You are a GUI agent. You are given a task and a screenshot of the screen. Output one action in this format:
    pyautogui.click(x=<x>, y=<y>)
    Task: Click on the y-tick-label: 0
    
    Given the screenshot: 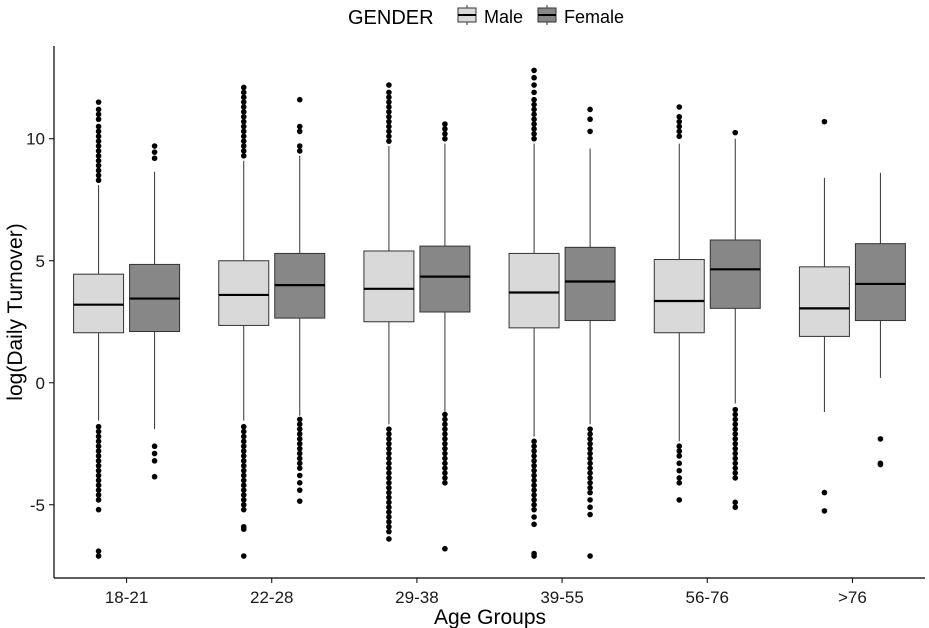 What is the action you would take?
    pyautogui.click(x=40, y=383)
    